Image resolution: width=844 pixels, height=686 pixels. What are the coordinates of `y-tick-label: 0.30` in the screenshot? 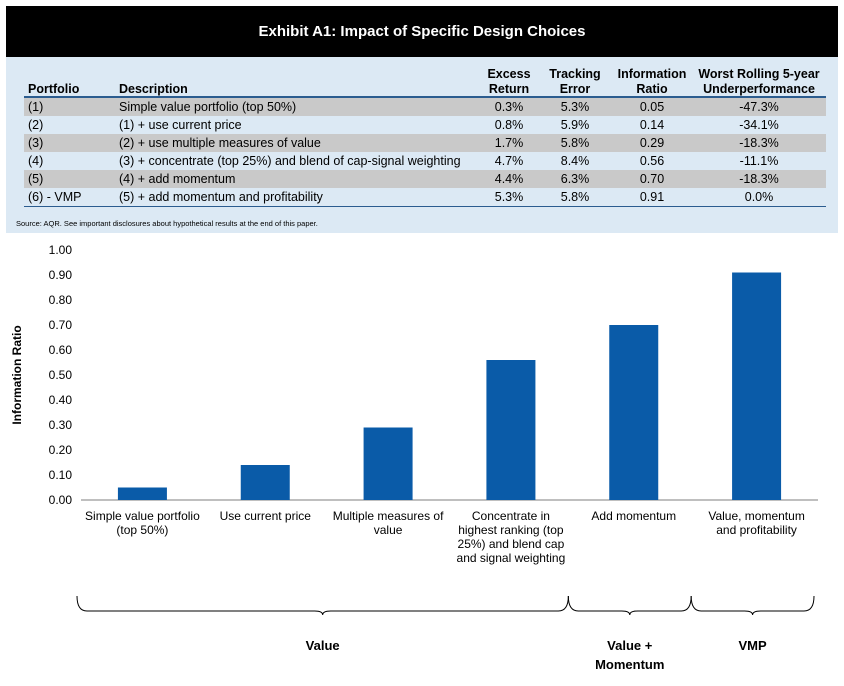 It's located at (61, 425).